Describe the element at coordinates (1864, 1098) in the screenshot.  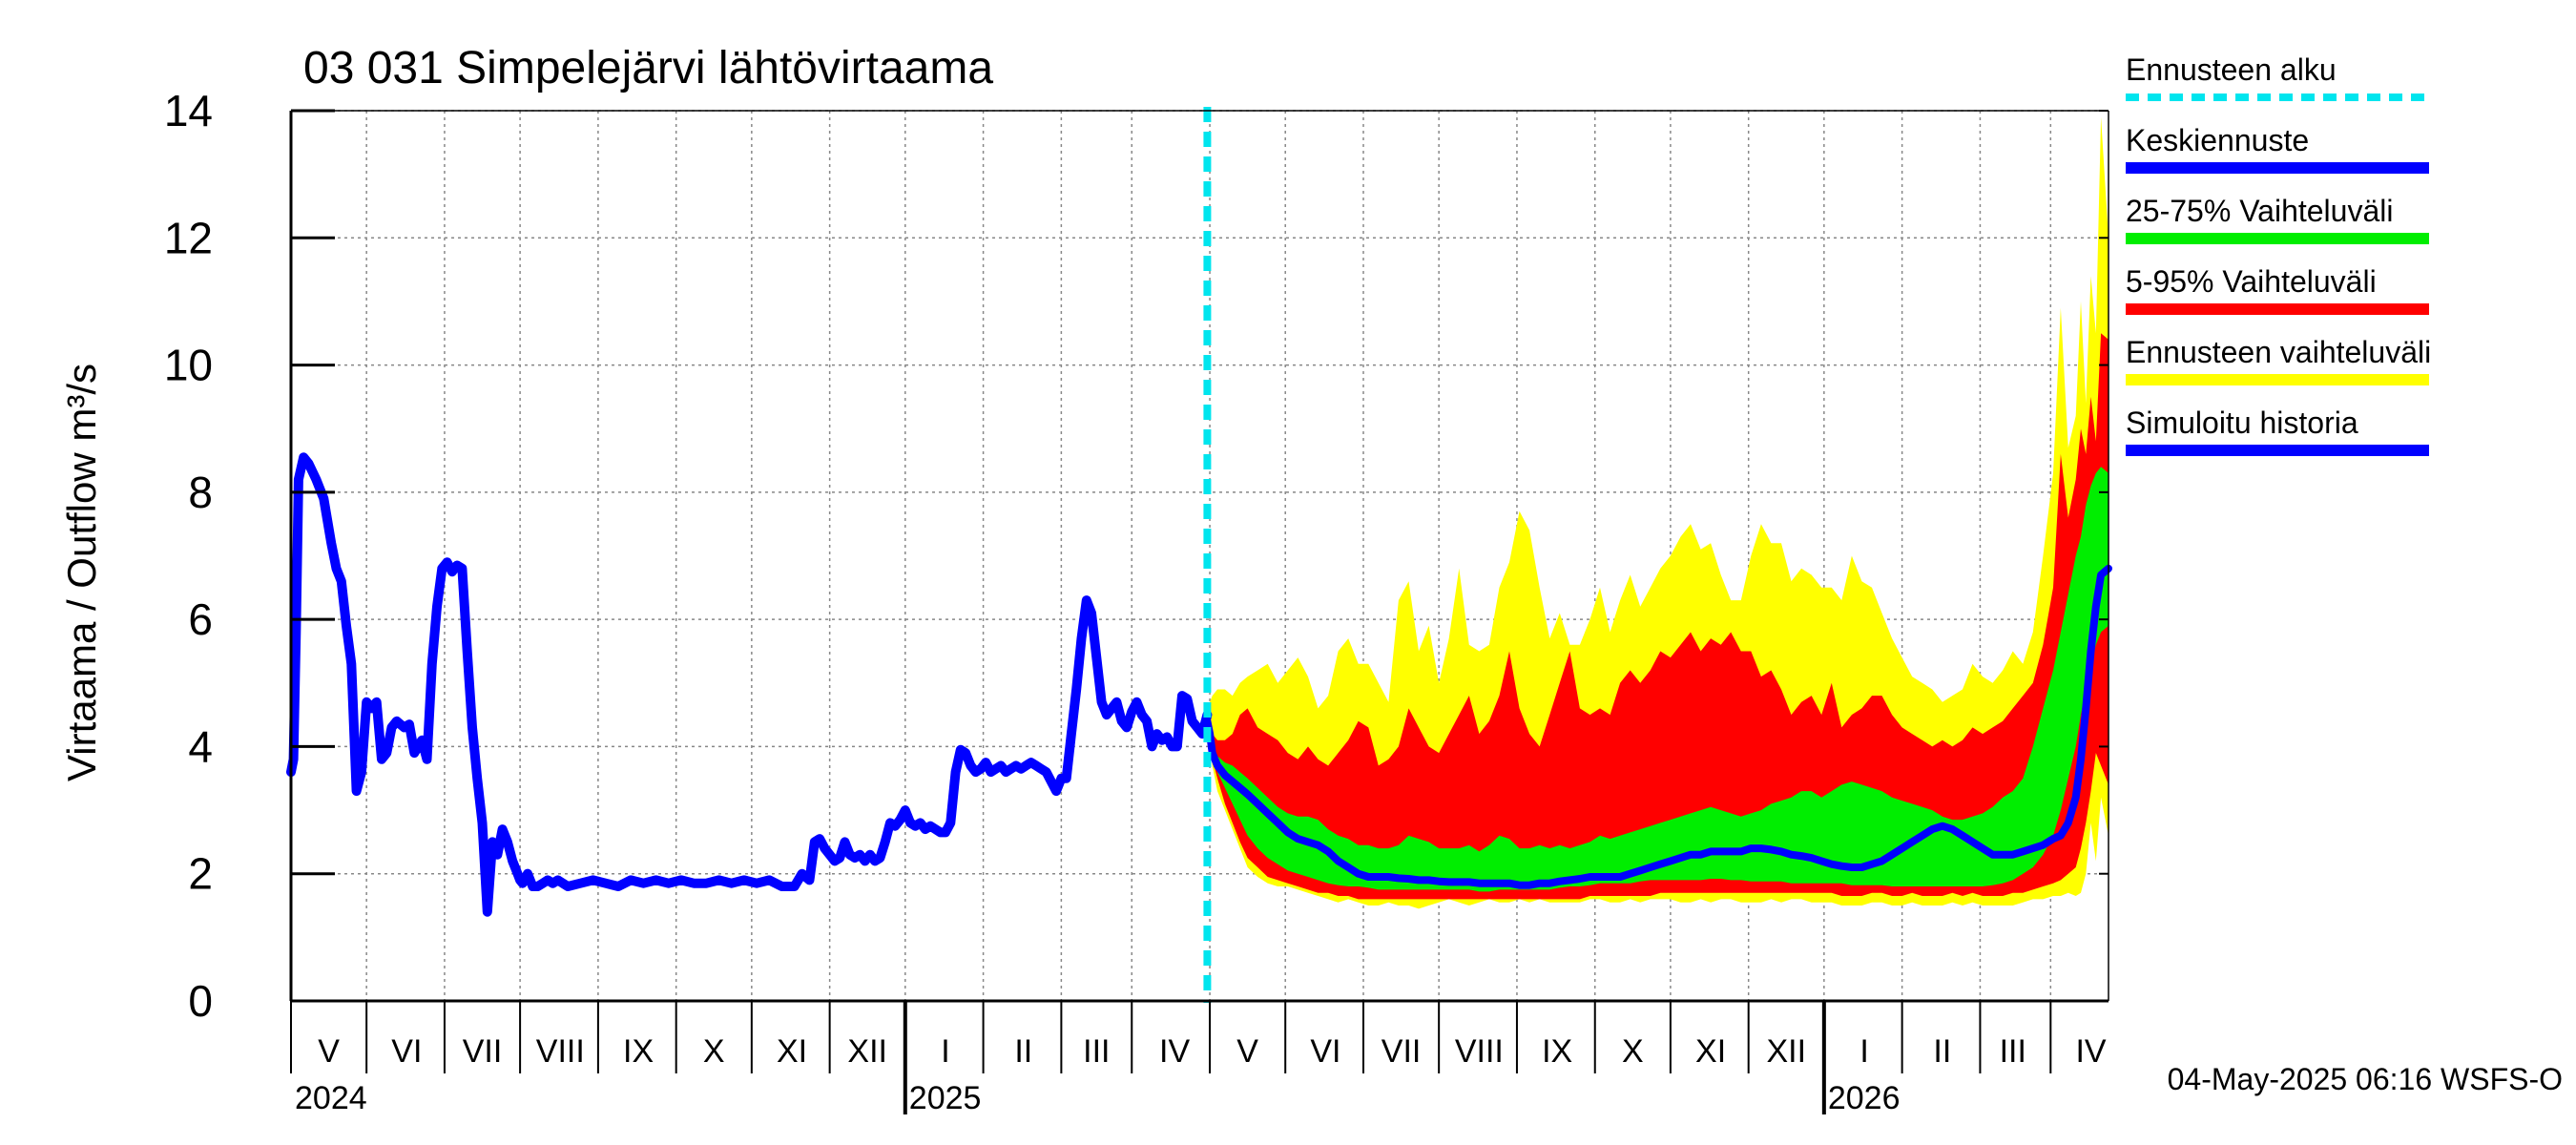
I see `x-year-label: 2026` at that location.